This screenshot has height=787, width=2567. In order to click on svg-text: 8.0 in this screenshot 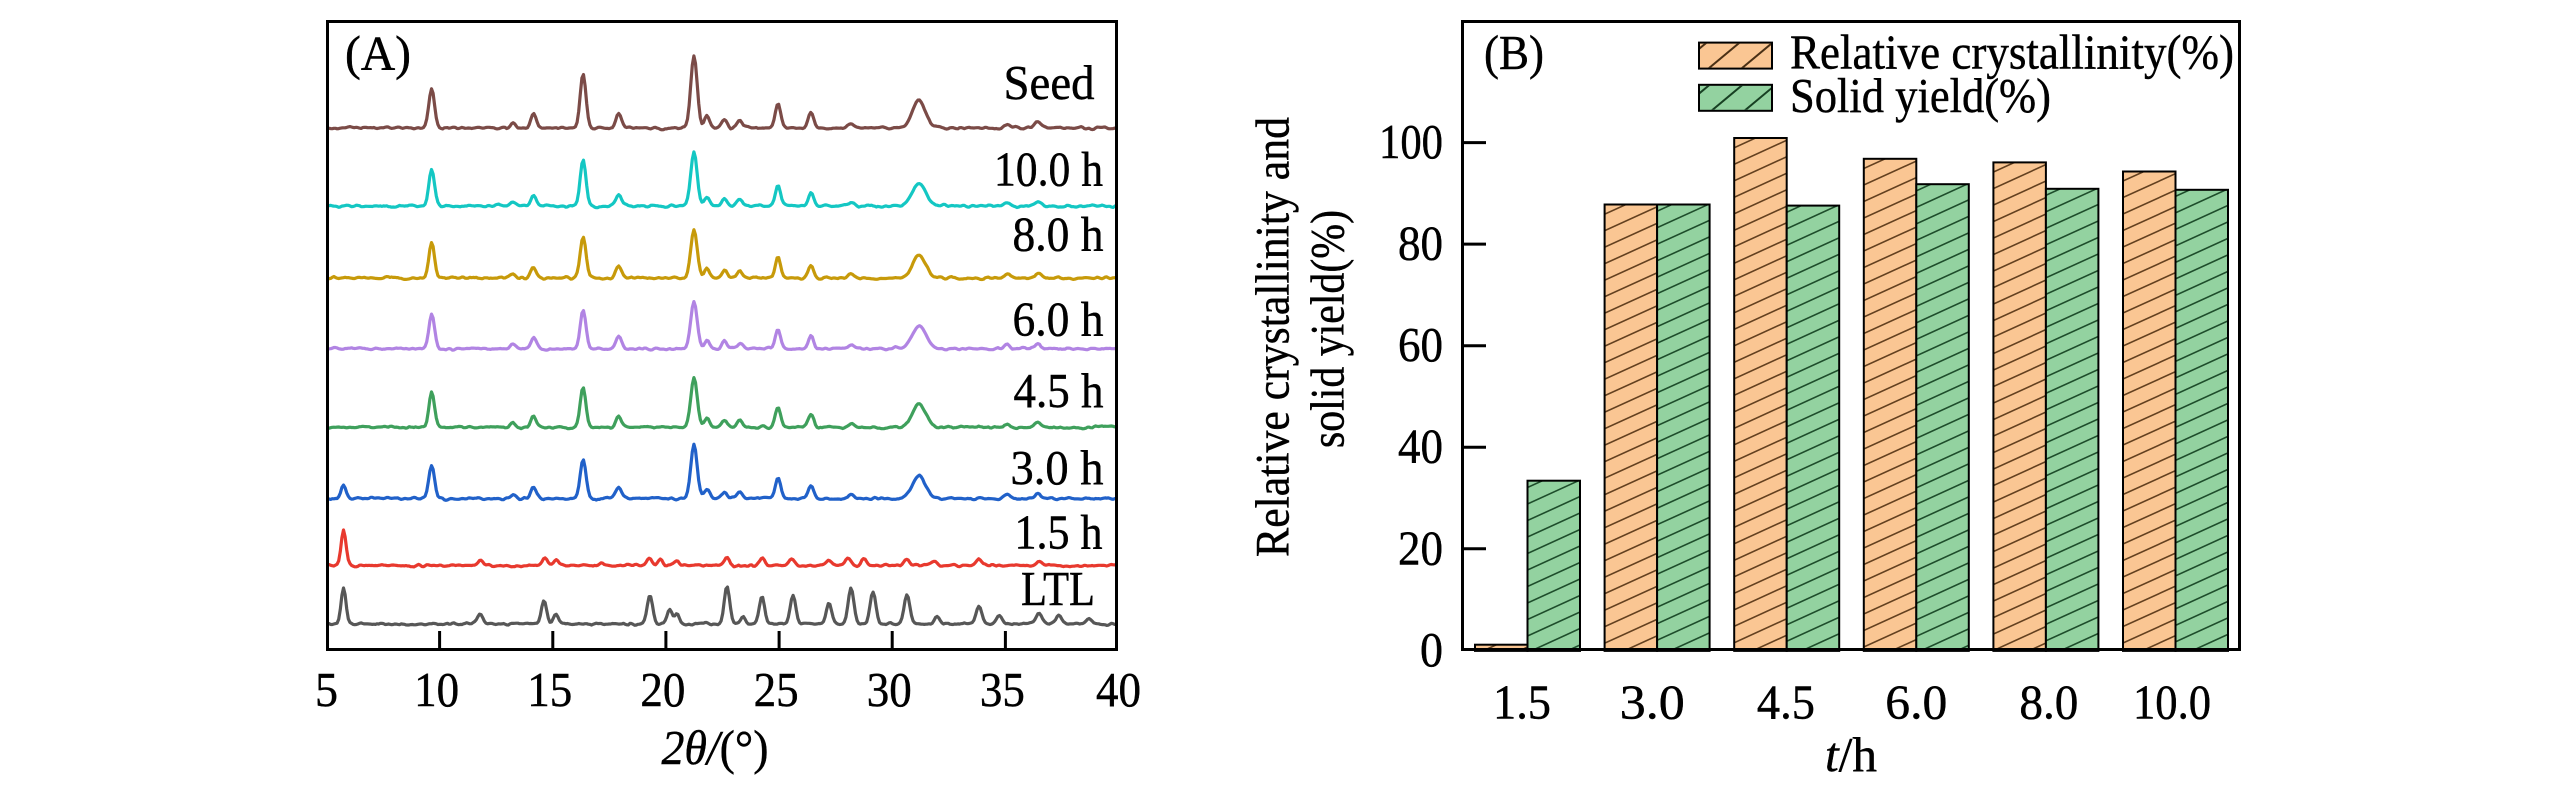, I will do `click(2048, 702)`.